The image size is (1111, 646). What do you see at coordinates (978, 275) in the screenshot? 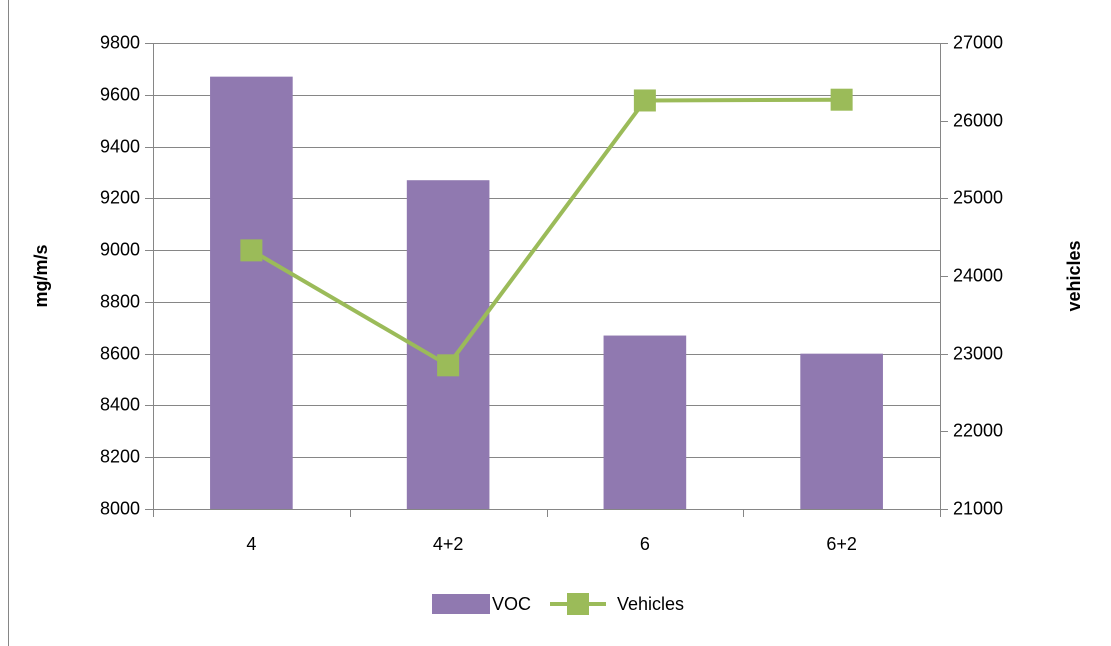
I see `y2-tick-label: 24000` at bounding box center [978, 275].